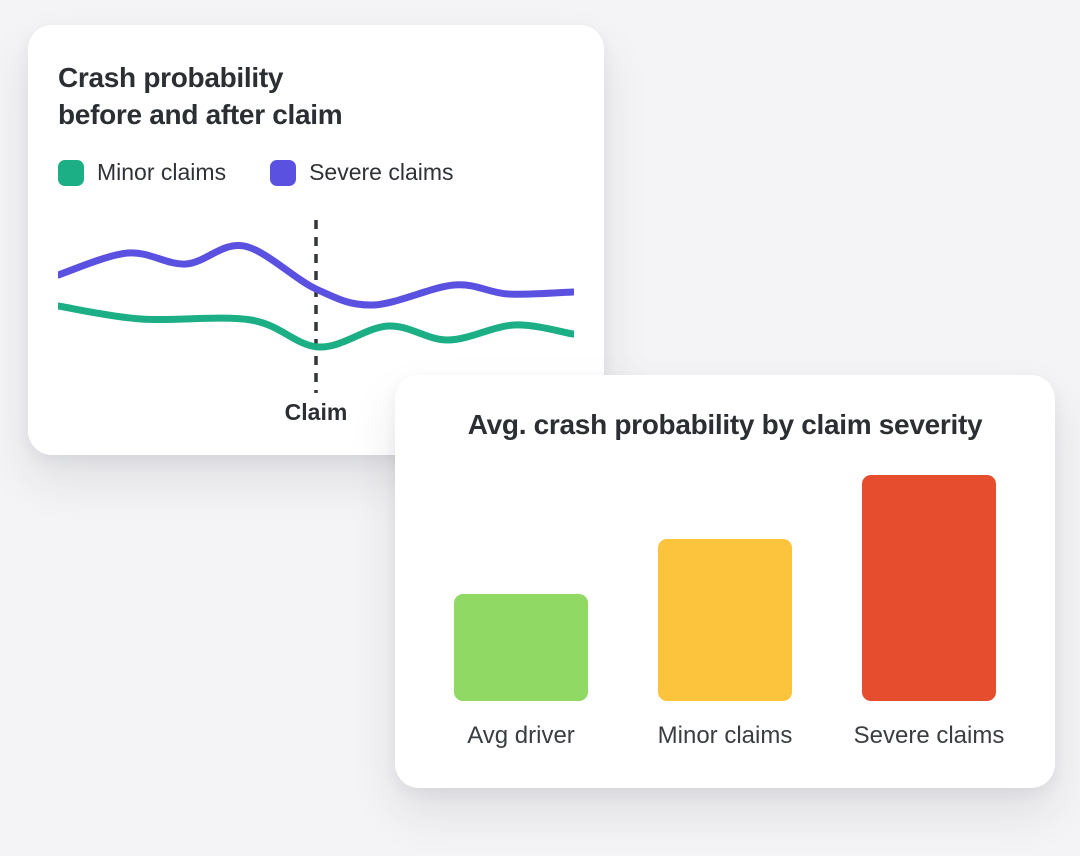 The width and height of the screenshot is (1080, 856). I want to click on severe-claims-swatch-icon, so click(283, 172).